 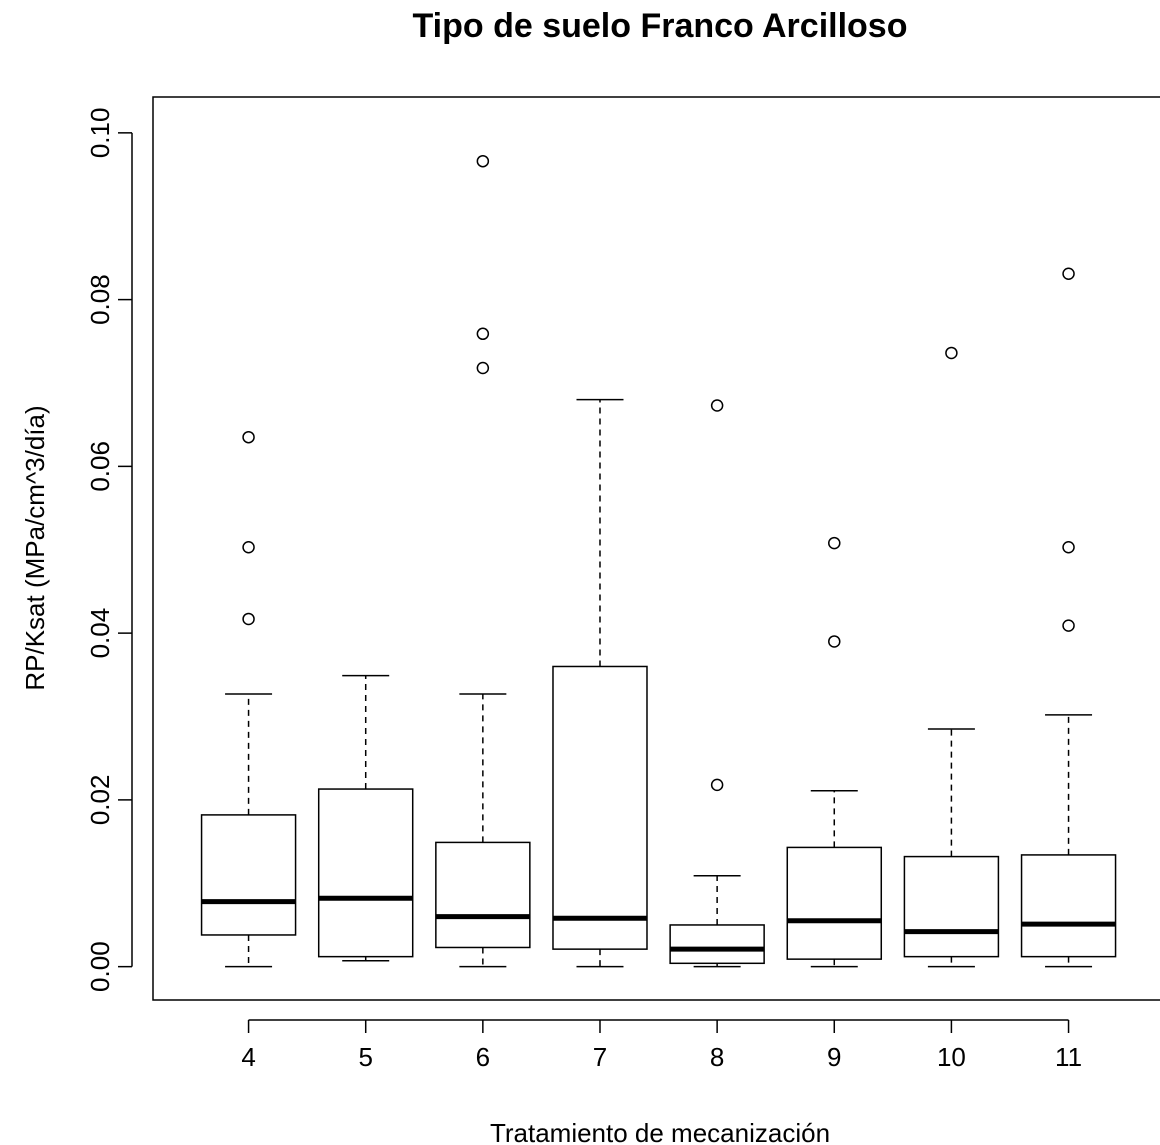 What do you see at coordinates (100, 299) in the screenshot?
I see `y-tick-label-4: 0.08` at bounding box center [100, 299].